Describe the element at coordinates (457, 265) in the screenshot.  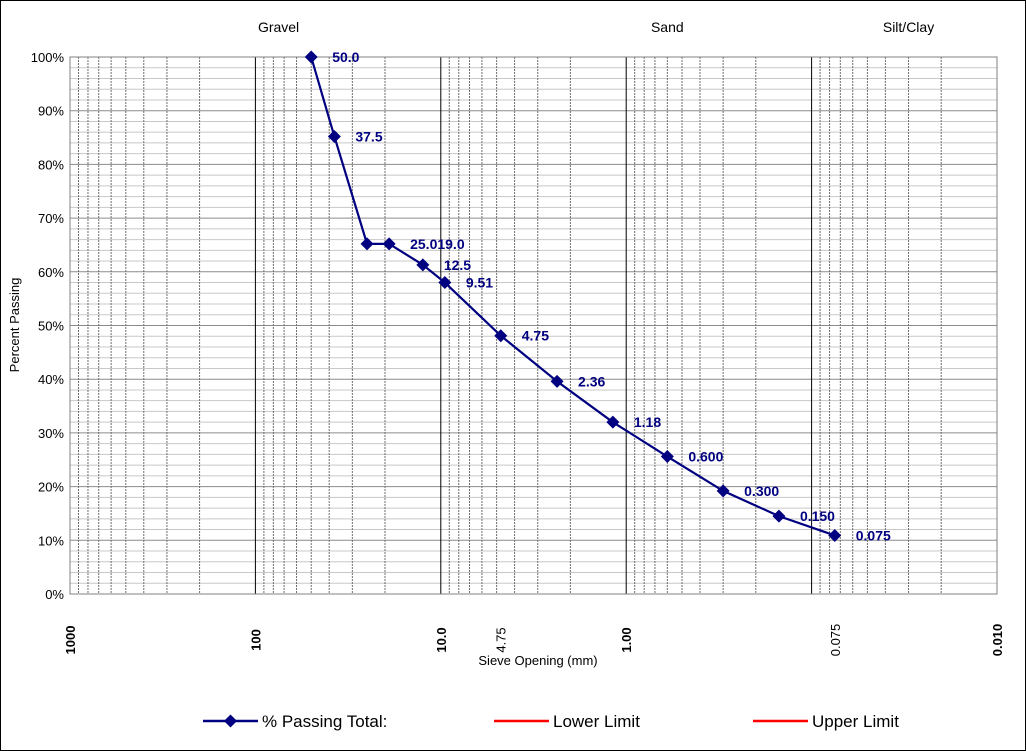
I see `data-point-label: 12.5` at that location.